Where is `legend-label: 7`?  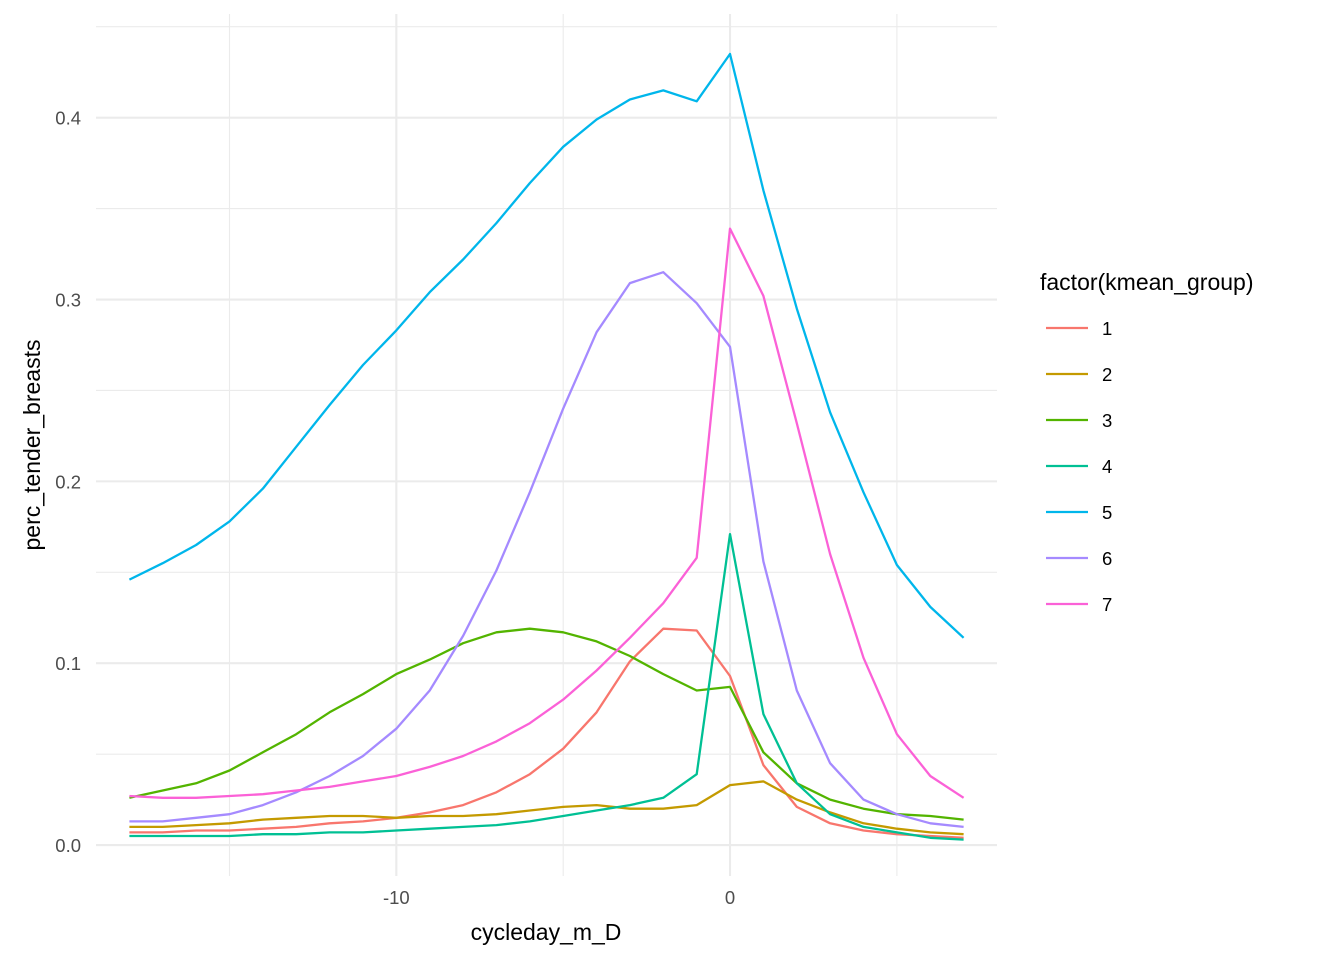
legend-label: 7 is located at coordinates (1107, 604).